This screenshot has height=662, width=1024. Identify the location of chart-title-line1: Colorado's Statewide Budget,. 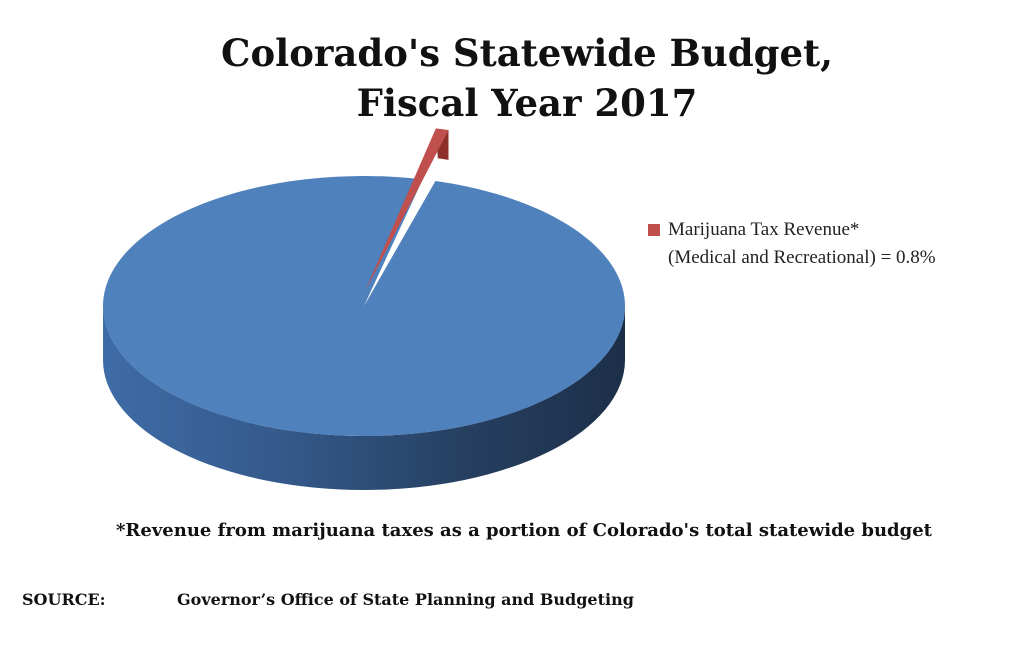
(527, 53).